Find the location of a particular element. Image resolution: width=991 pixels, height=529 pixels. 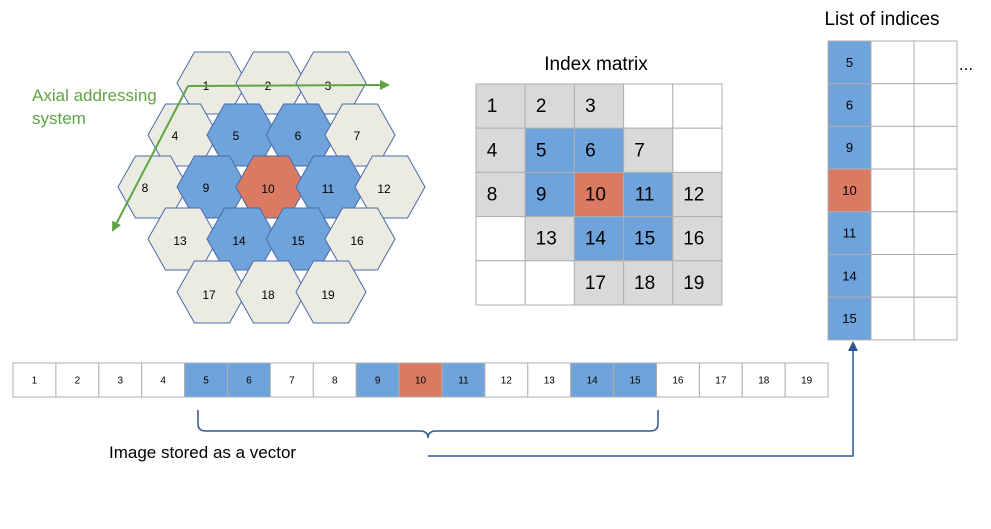

list-index-label: 5 is located at coordinates (849, 62).